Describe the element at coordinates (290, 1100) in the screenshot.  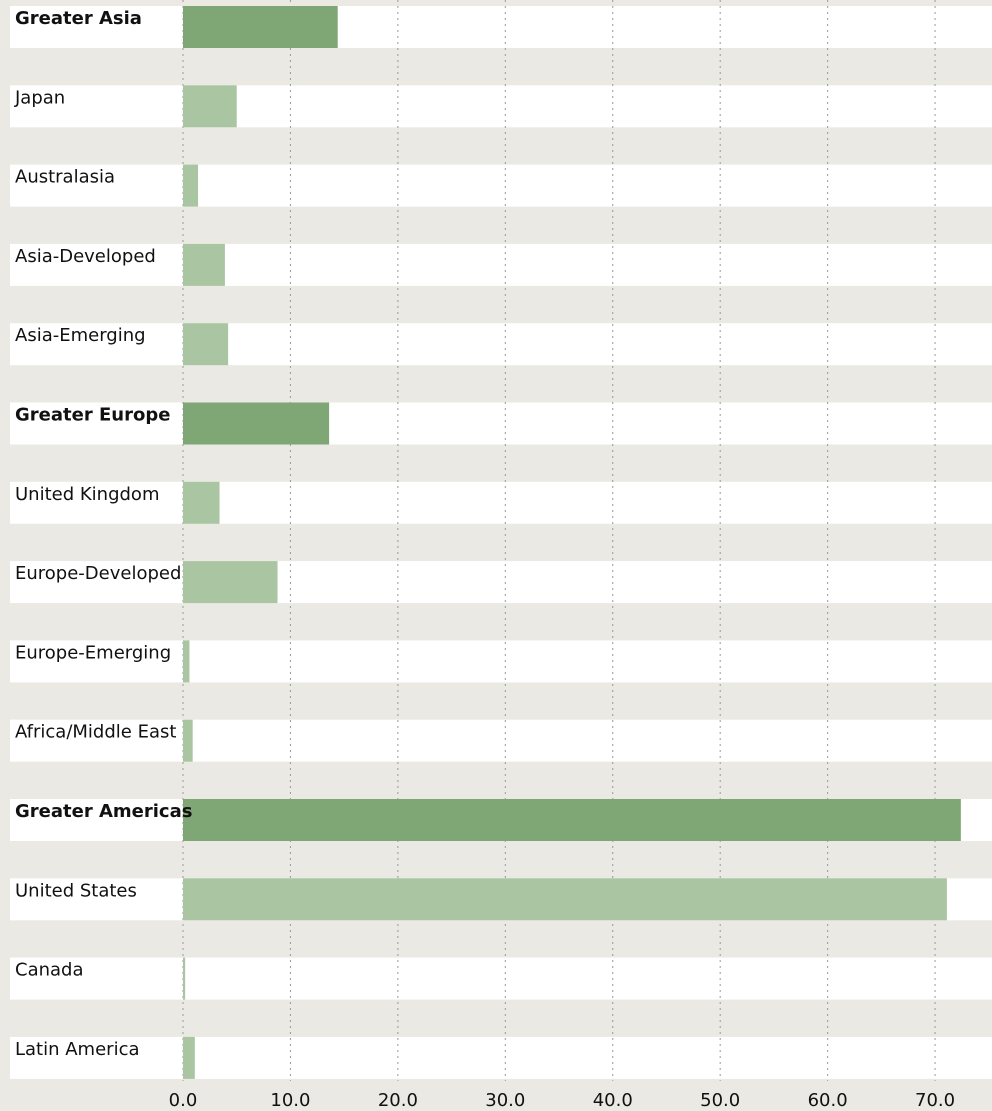
I see `x-tick-label: 10.0` at that location.